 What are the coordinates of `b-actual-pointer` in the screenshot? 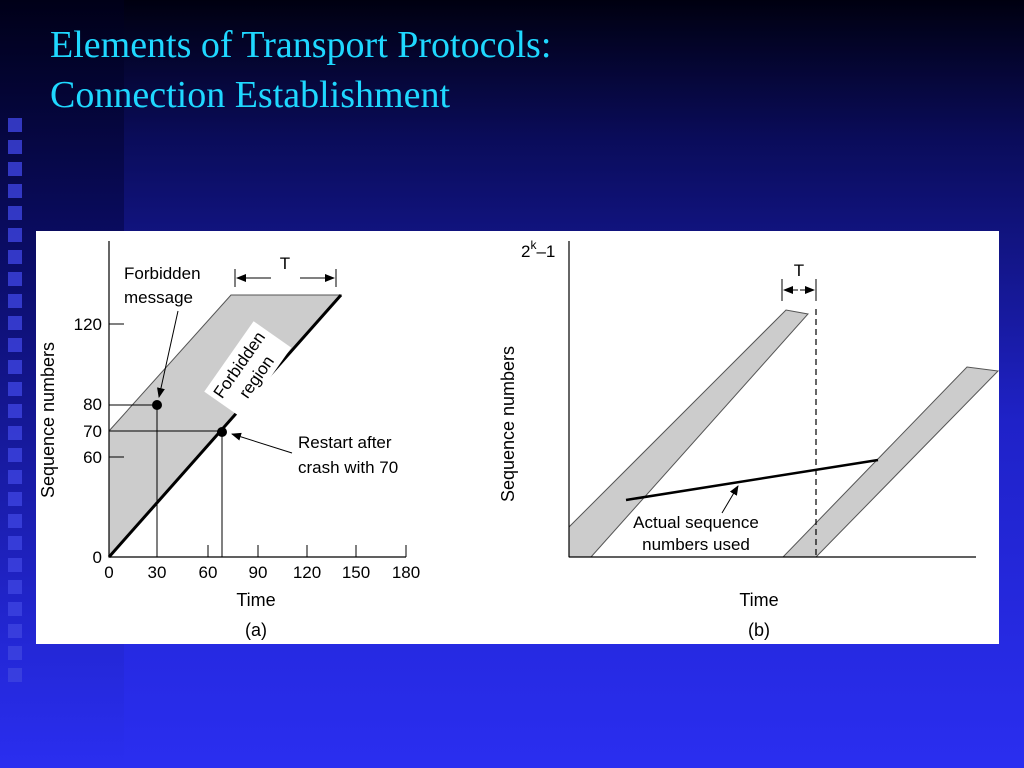 It's located at (730, 499).